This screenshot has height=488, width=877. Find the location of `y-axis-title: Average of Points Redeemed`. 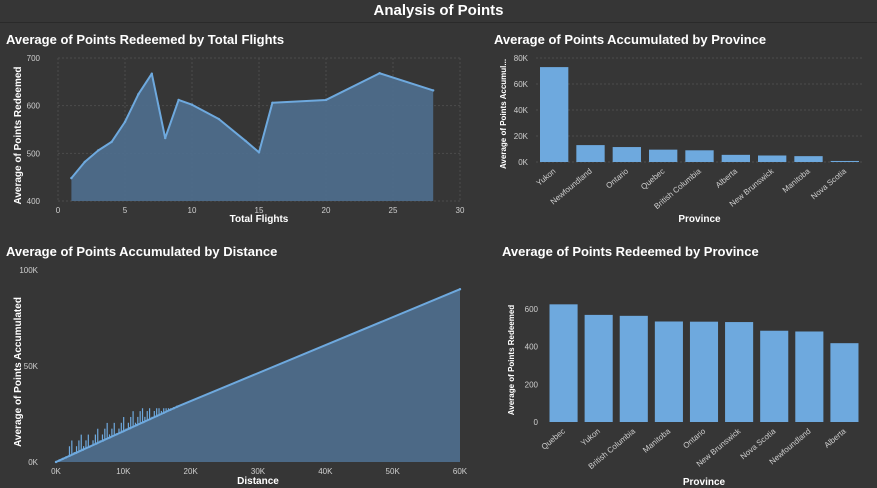

y-axis-title: Average of Points Redeemed is located at coordinates (511, 360).